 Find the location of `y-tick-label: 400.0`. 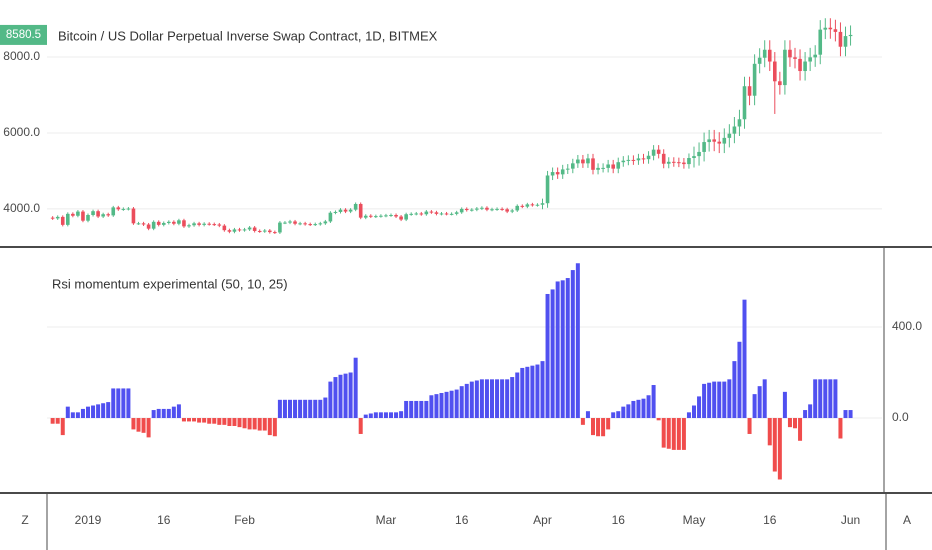

y-tick-label: 400.0 is located at coordinates (907, 326).